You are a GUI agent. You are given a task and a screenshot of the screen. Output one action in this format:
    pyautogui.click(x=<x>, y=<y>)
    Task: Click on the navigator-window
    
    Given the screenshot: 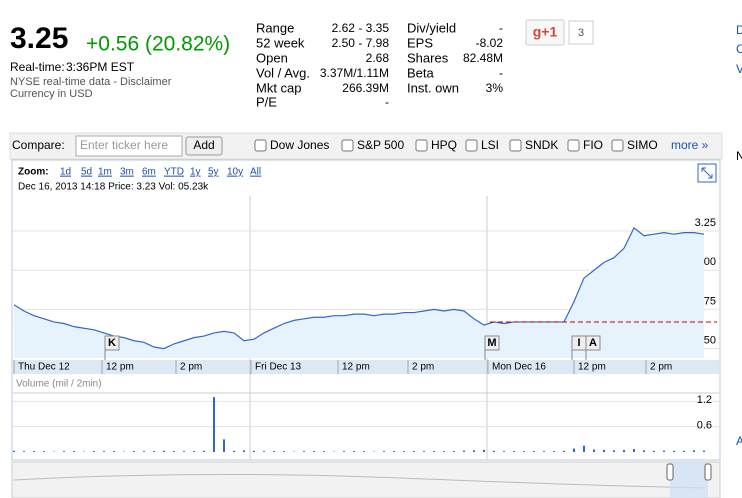 What is the action you would take?
    pyautogui.click(x=689, y=480)
    